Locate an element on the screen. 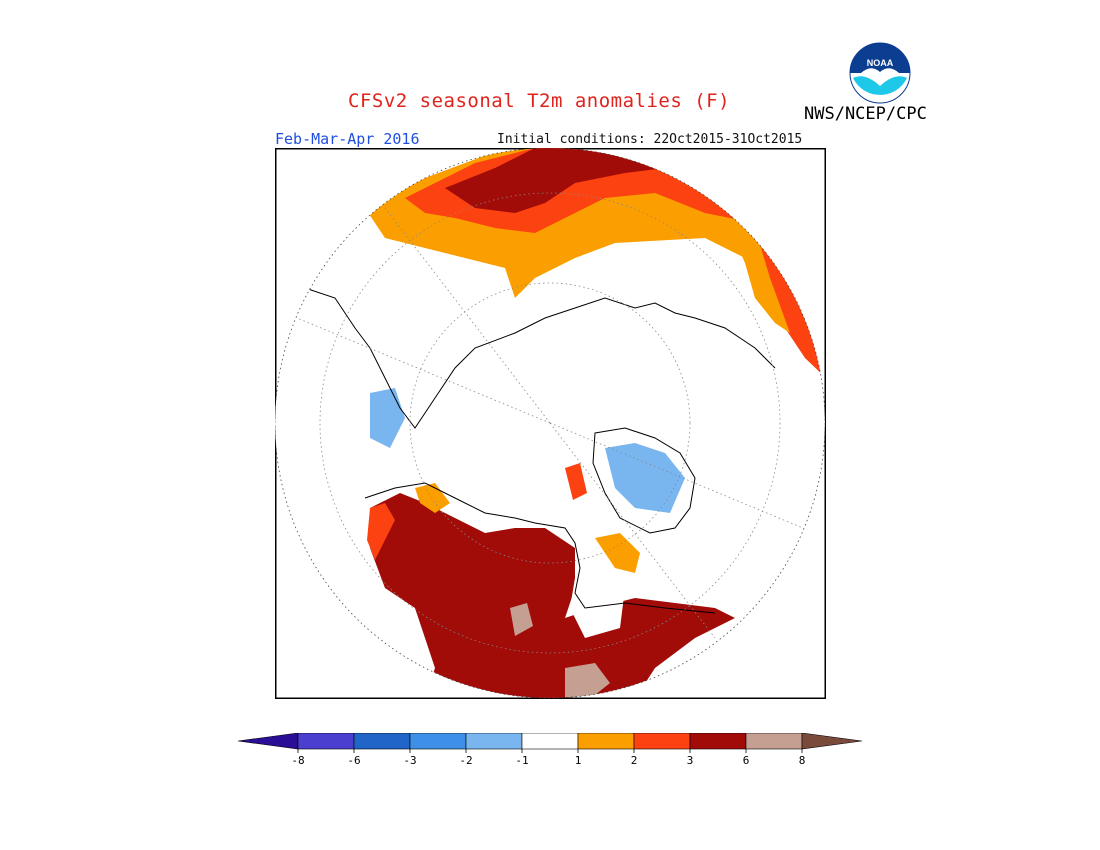 Image resolution: width=1100 pixels, height=850 pixels. anomaly-3-6-top is located at coordinates (560, 180).